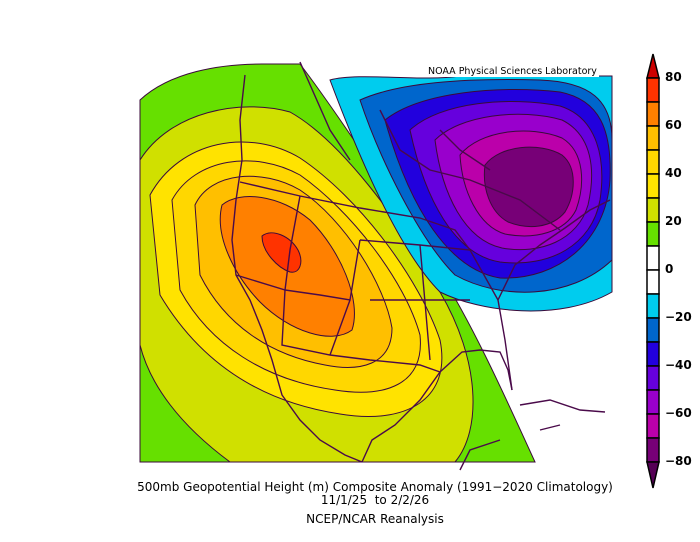  I want to click on colorbar-tick-label: −40, so click(678, 365).